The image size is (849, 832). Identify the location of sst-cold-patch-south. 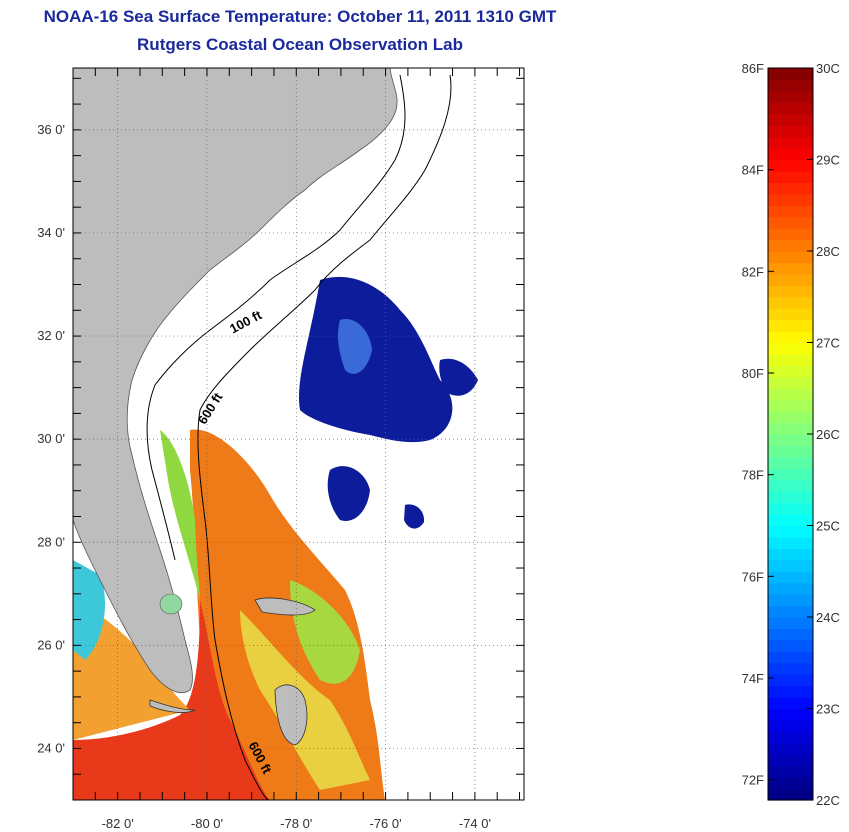
(348, 493).